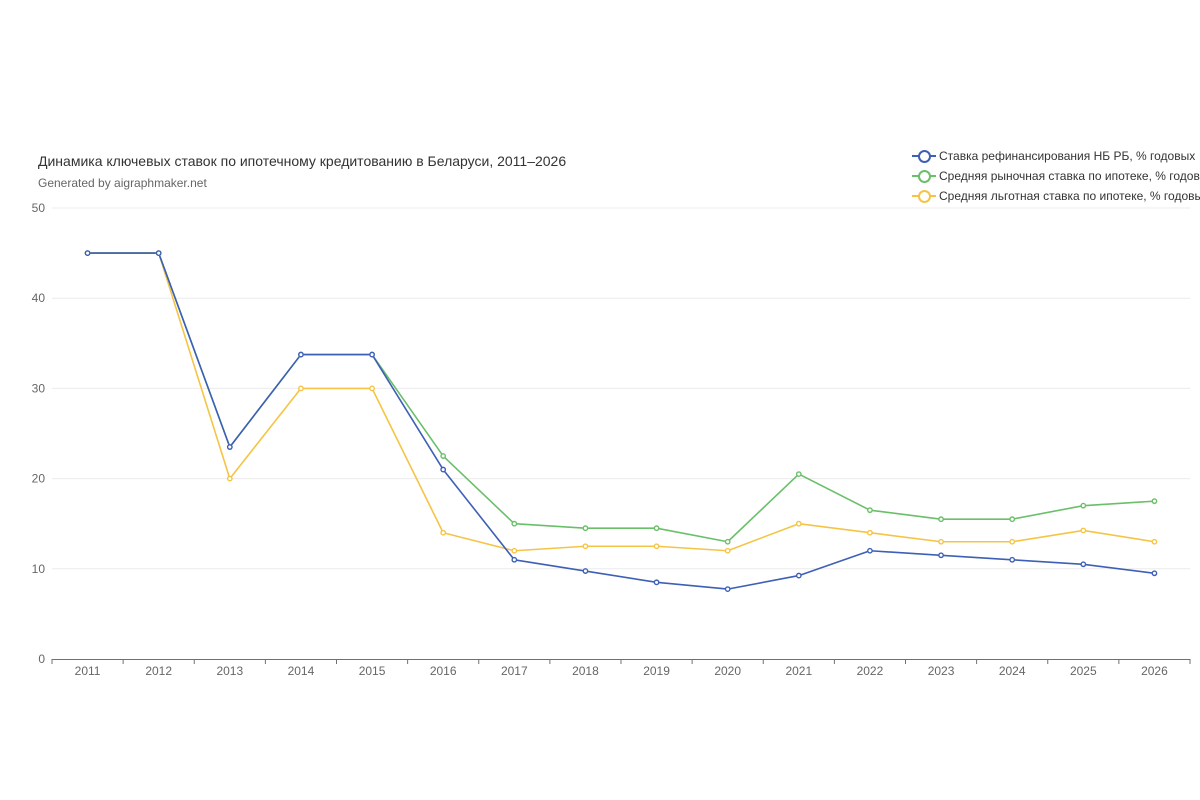 The width and height of the screenshot is (1200, 800). What do you see at coordinates (39, 388) in the screenshot?
I see `y-tick-label: 30` at bounding box center [39, 388].